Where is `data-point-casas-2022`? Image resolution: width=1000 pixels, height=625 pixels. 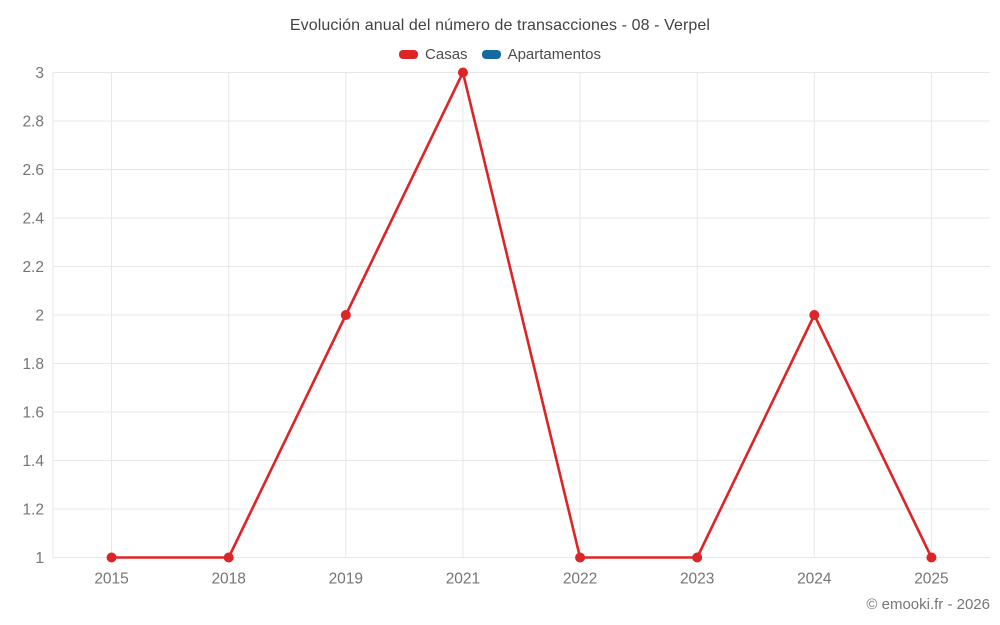
data-point-casas-2022 is located at coordinates (580, 557).